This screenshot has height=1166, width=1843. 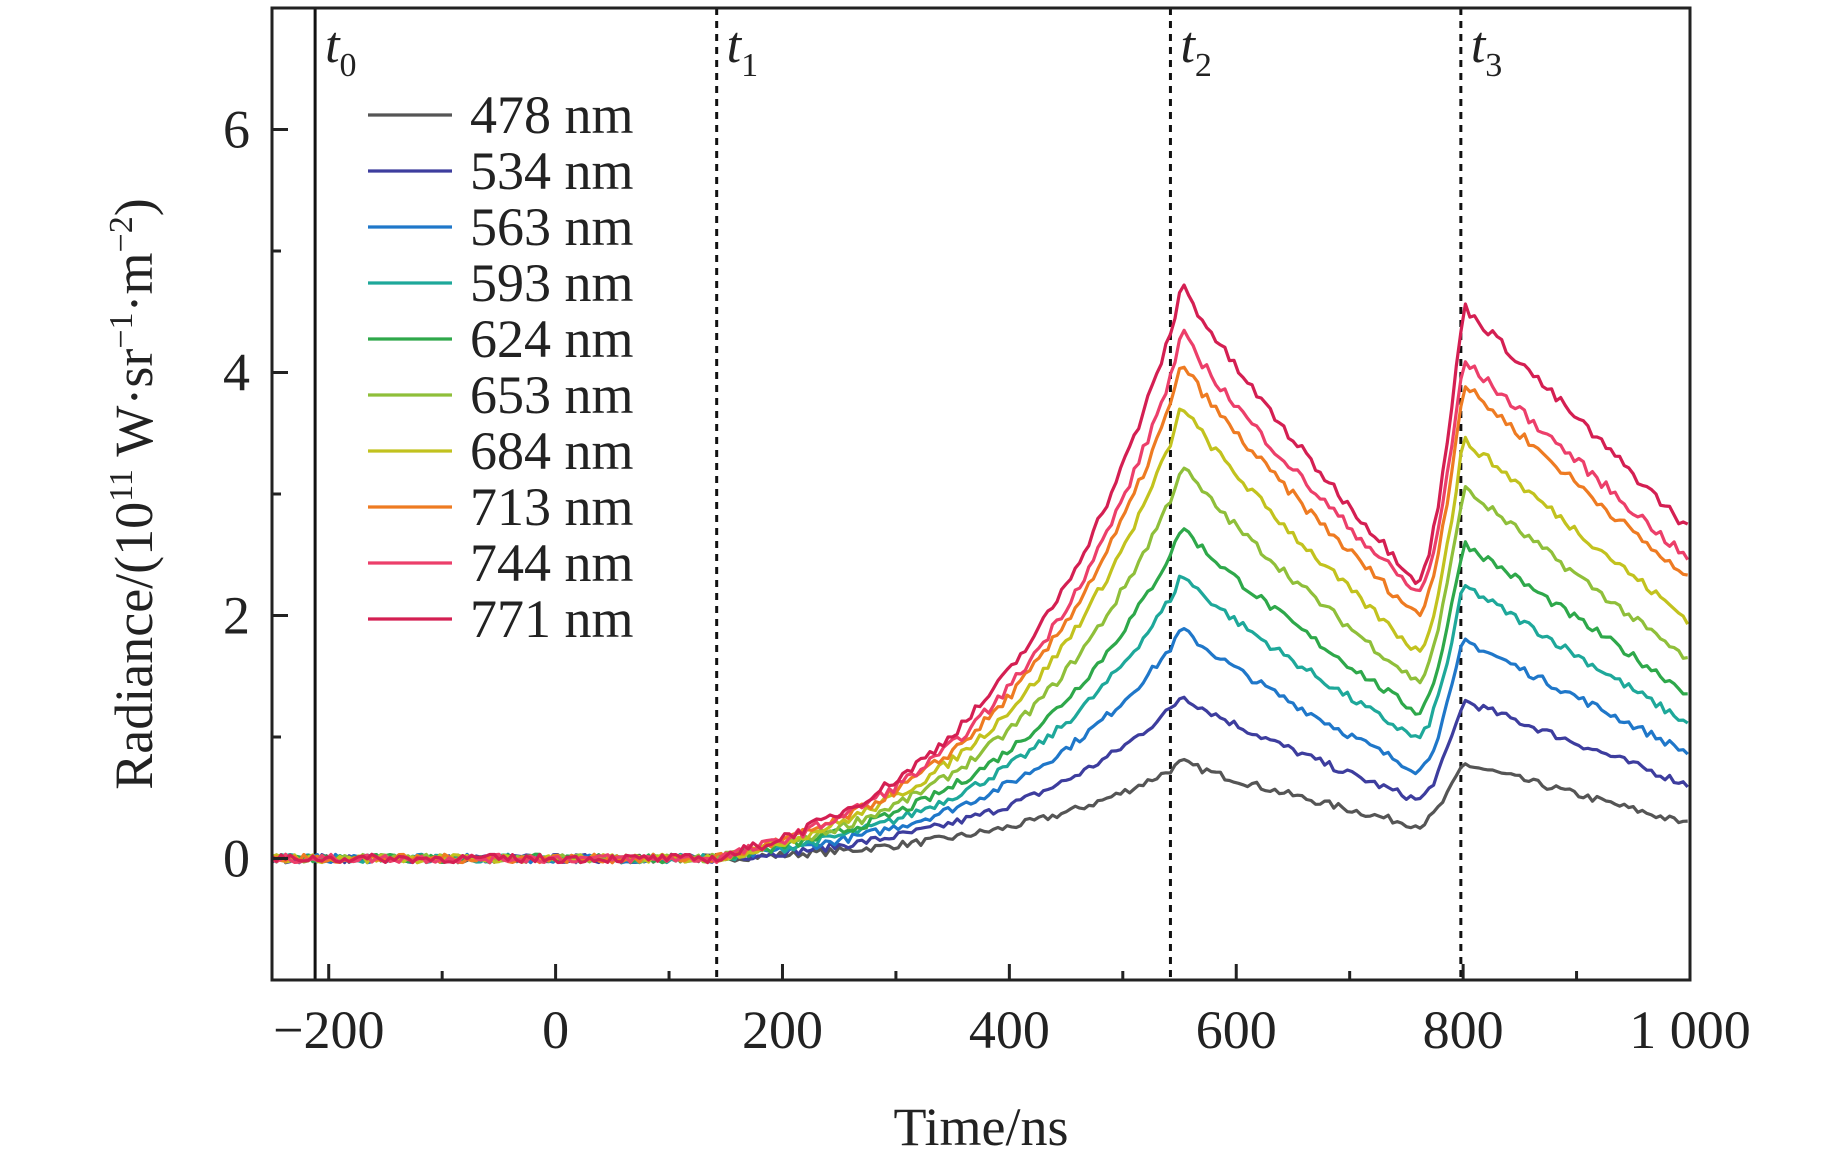 I want to click on x-tick-label: 0, so click(x=555, y=1030).